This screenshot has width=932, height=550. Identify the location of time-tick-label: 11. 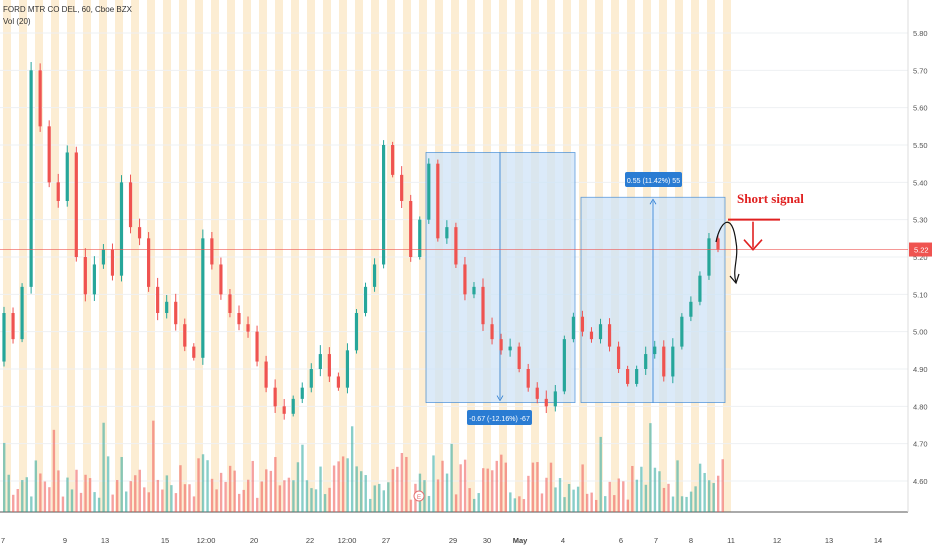
(731, 540).